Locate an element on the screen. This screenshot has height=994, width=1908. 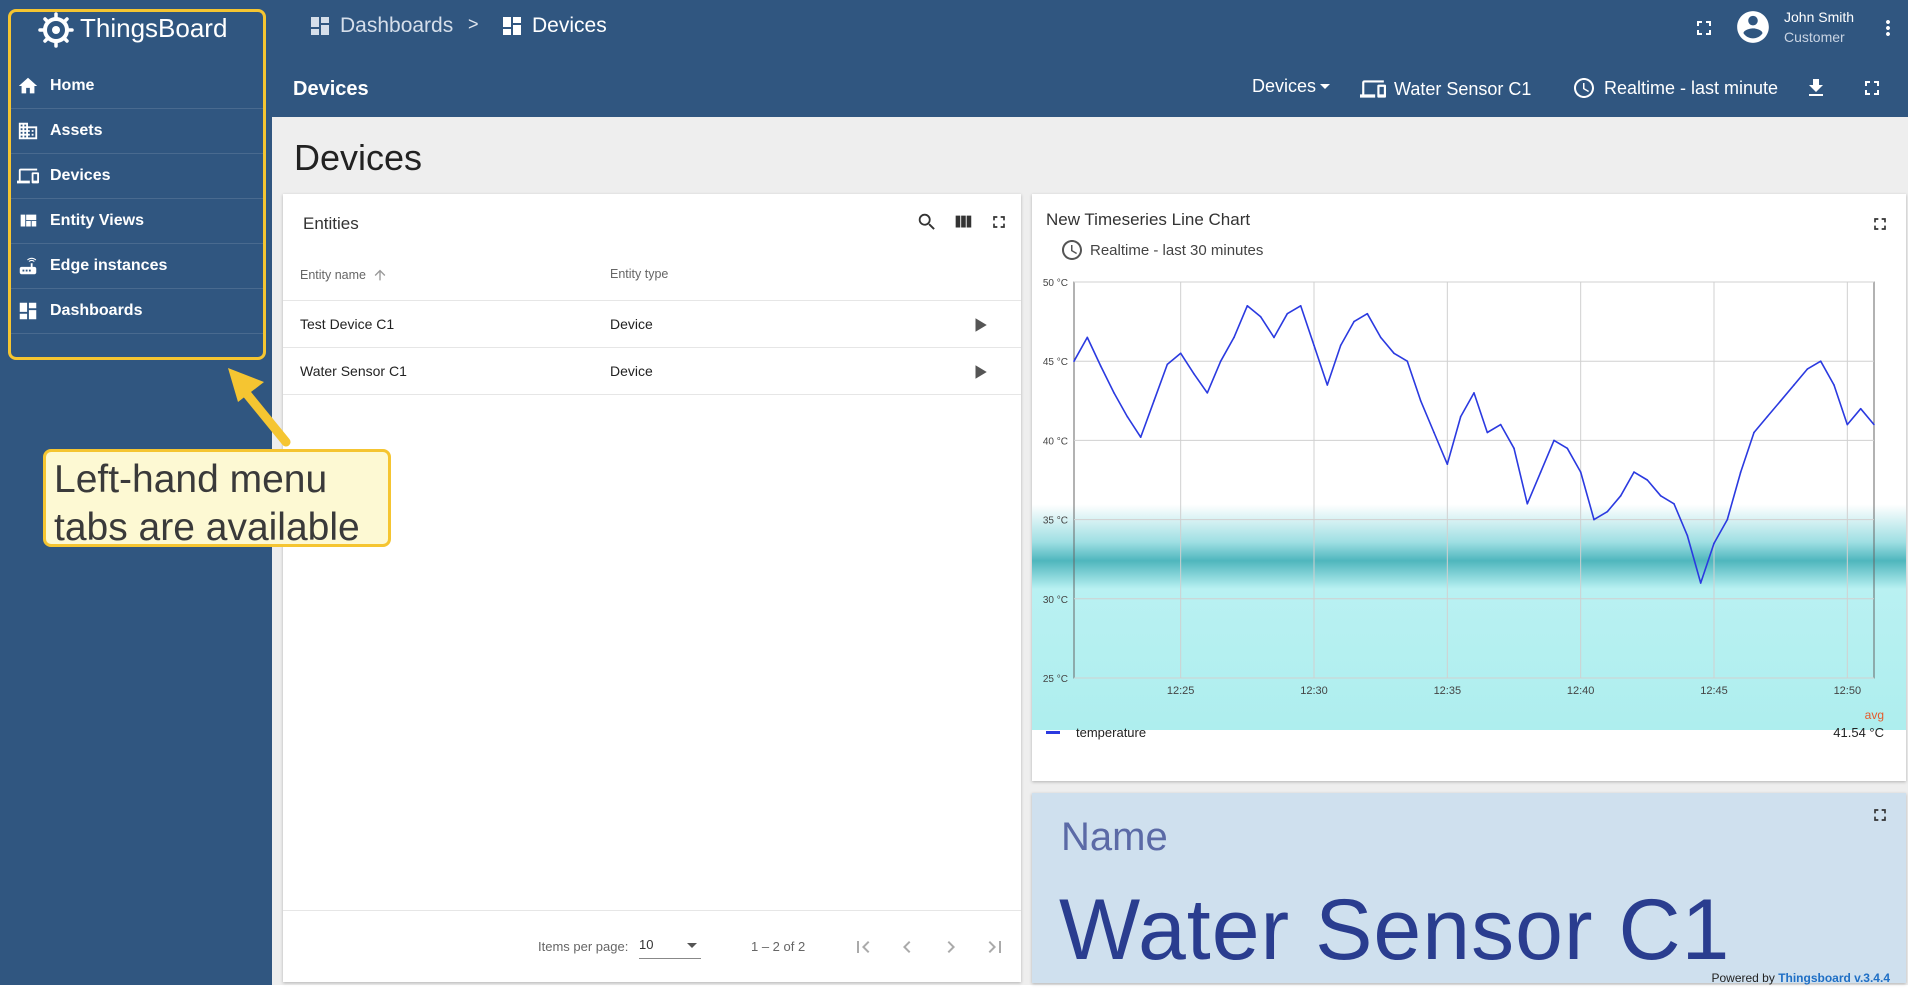
timewindow-button: Realtime - last minute is located at coordinates (1675, 88).